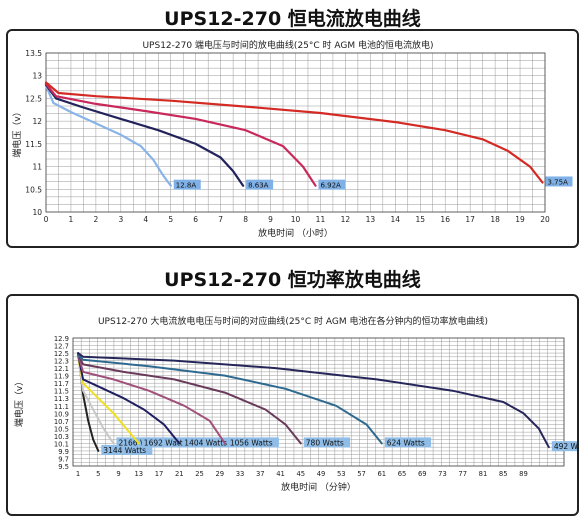 The width and height of the screenshot is (585, 522). Describe the element at coordinates (61, 422) in the screenshot. I see `y-tick-label: 10.7` at that location.